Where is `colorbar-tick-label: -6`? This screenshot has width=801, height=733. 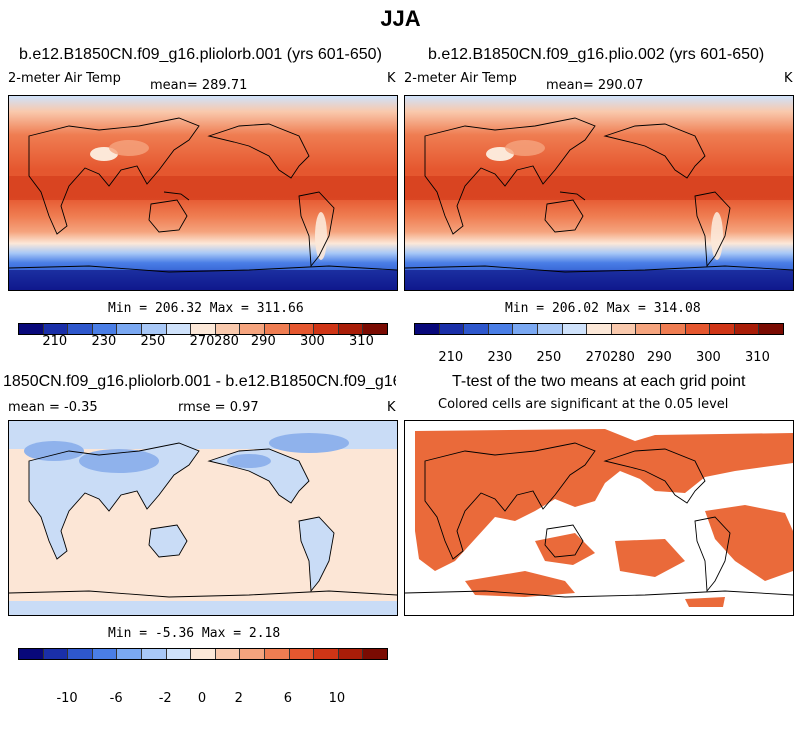 colorbar-tick-label: -6 is located at coordinates (116, 698).